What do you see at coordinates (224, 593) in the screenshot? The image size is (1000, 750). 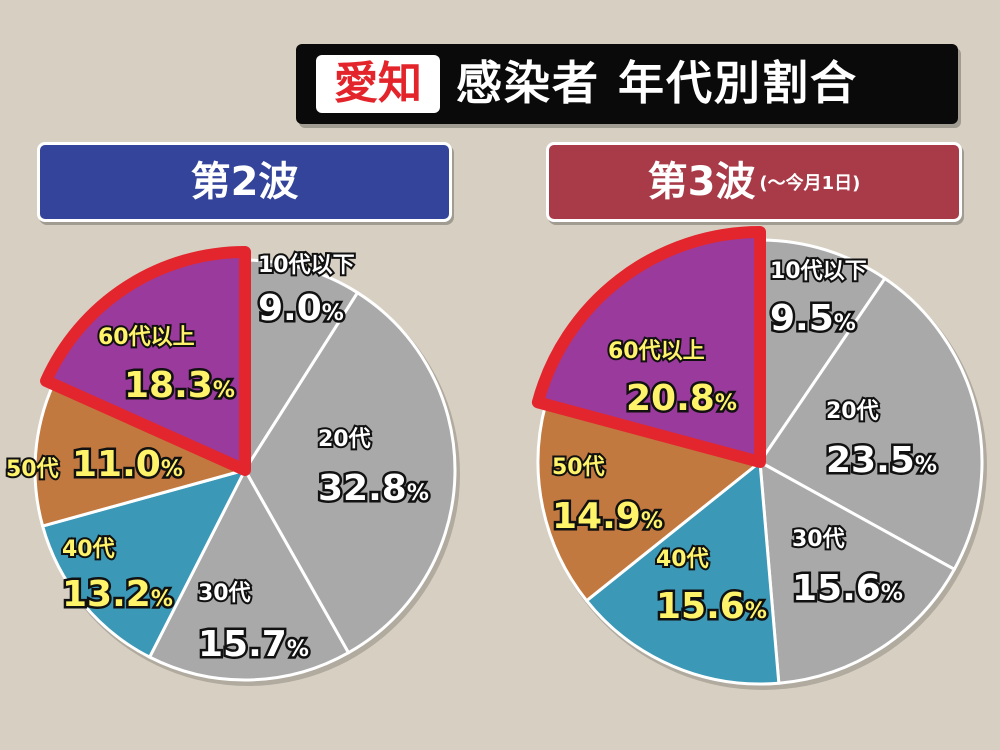 I see `slice-category-label-0-2: 30代` at bounding box center [224, 593].